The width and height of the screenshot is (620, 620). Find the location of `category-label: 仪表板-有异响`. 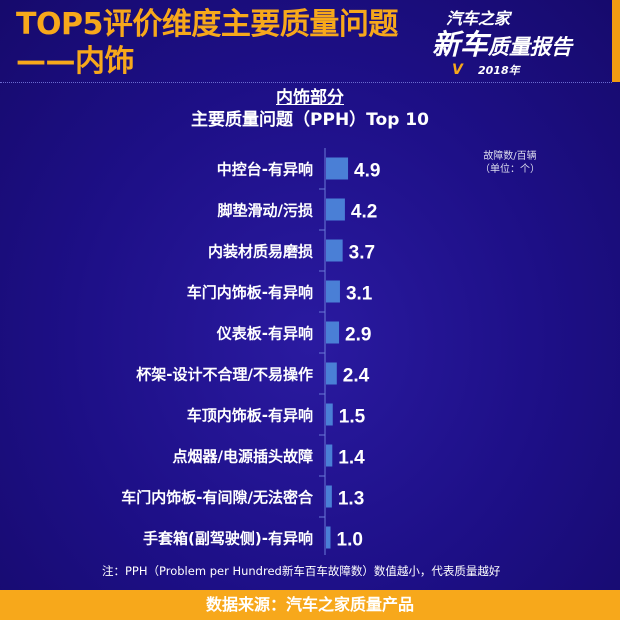

category-label: 仪表板-有异响 is located at coordinates (264, 334).